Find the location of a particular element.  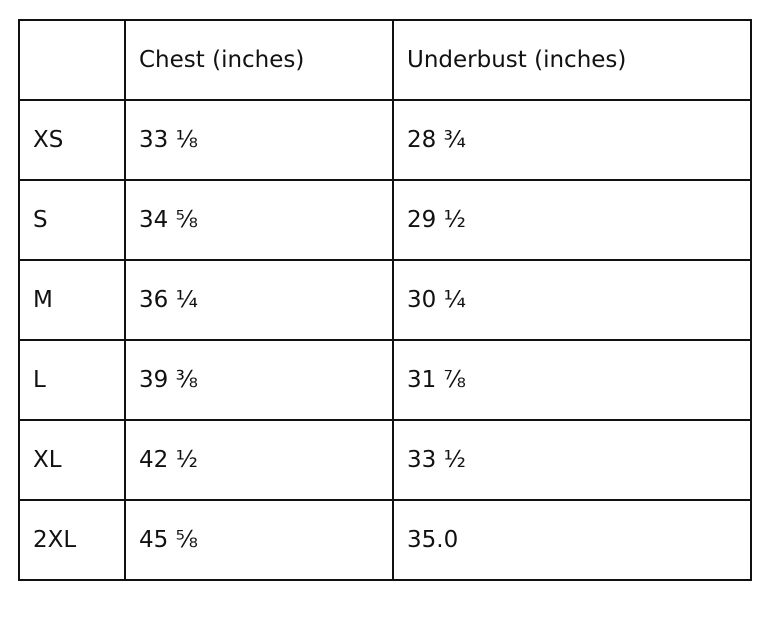

header-cell is located at coordinates (72, 60).